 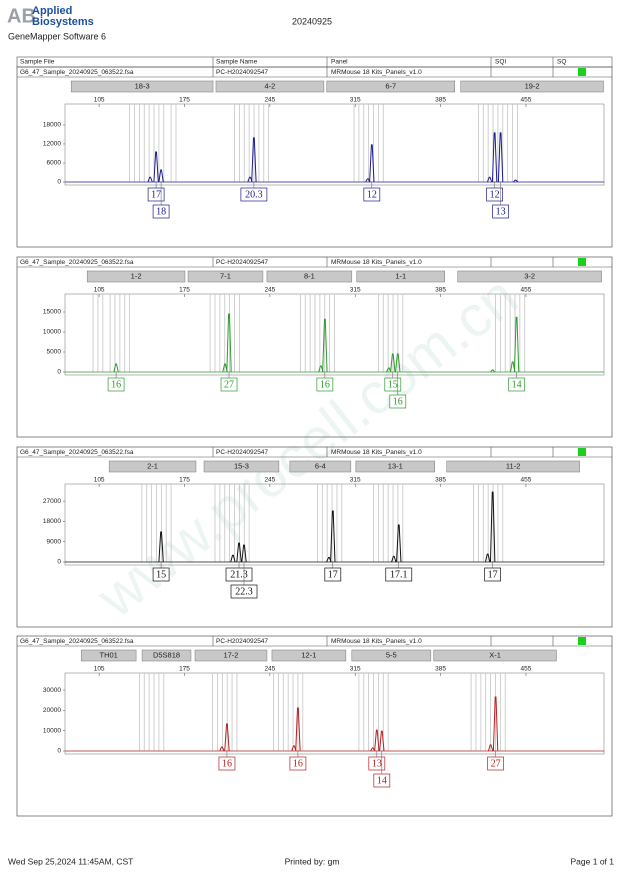 I want to click on allele-label: 16, so click(x=298, y=763).